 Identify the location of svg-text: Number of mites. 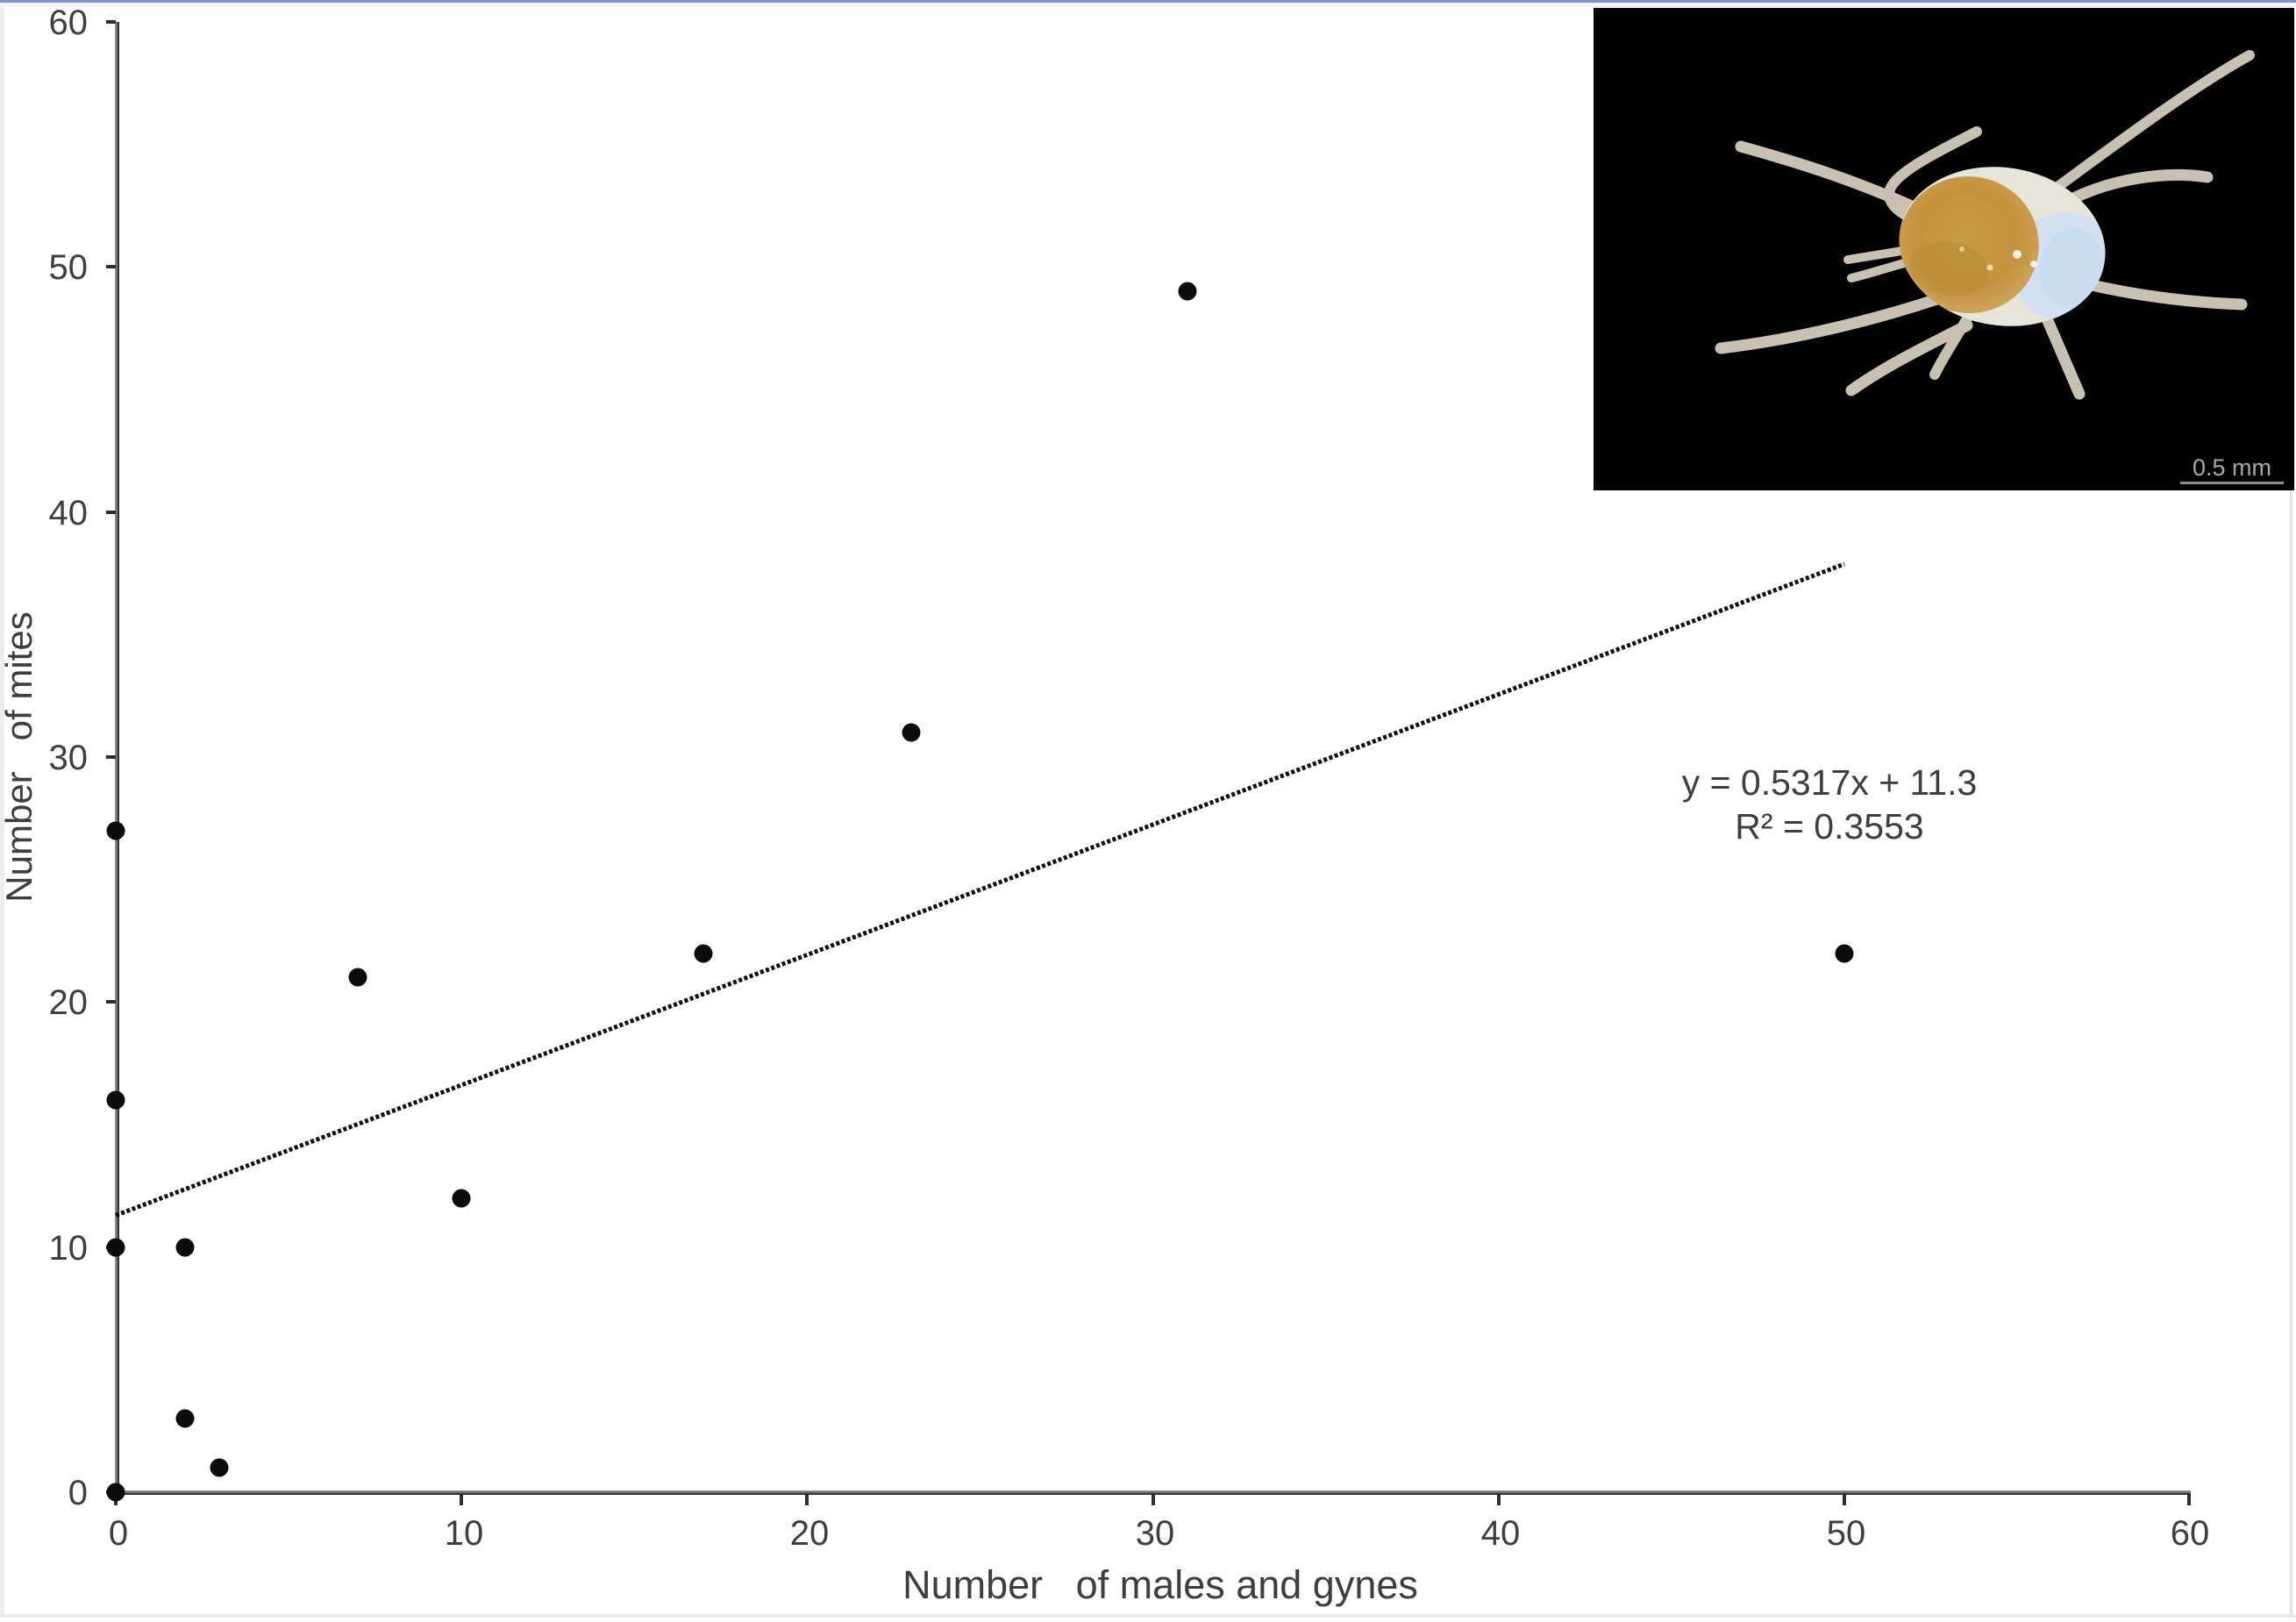
(19, 757).